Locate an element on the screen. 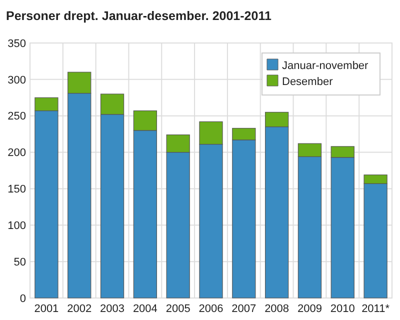  x-tick-label: 2004 is located at coordinates (145, 309).